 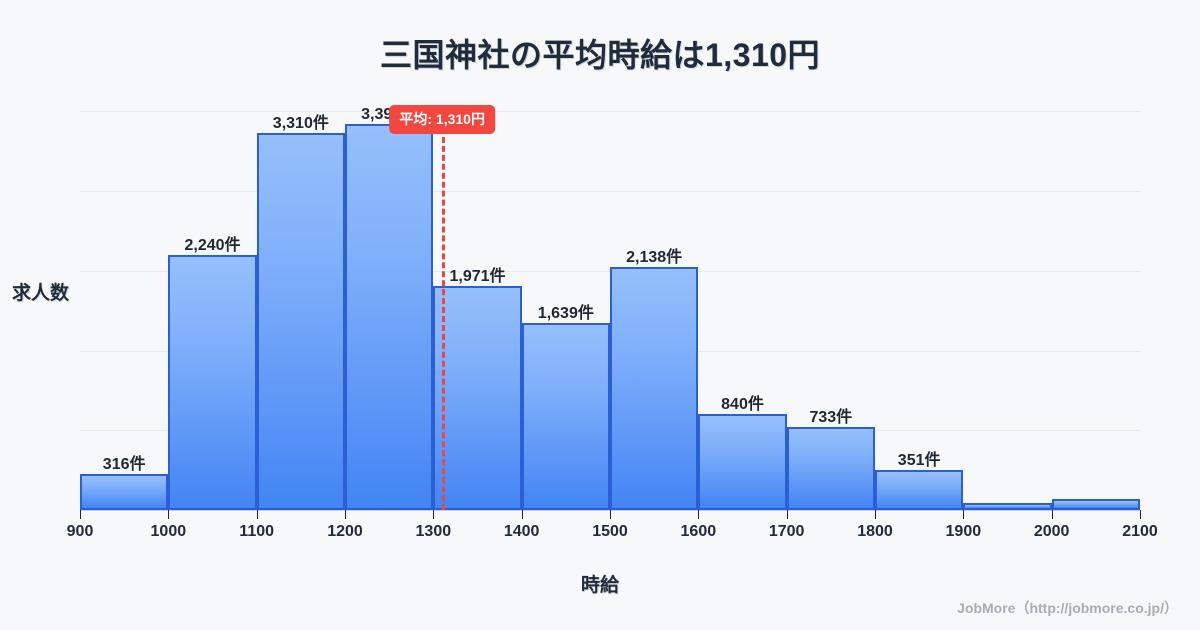 What do you see at coordinates (345, 531) in the screenshot?
I see `x-axis-tick-label: 1200` at bounding box center [345, 531].